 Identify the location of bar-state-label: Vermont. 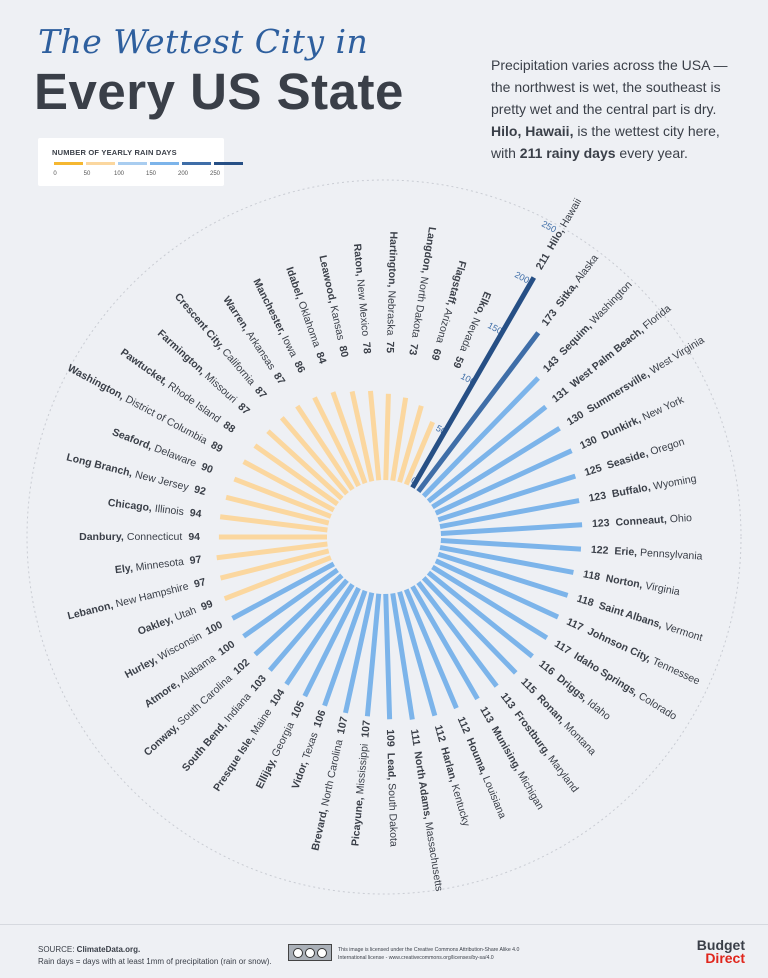
(683, 631).